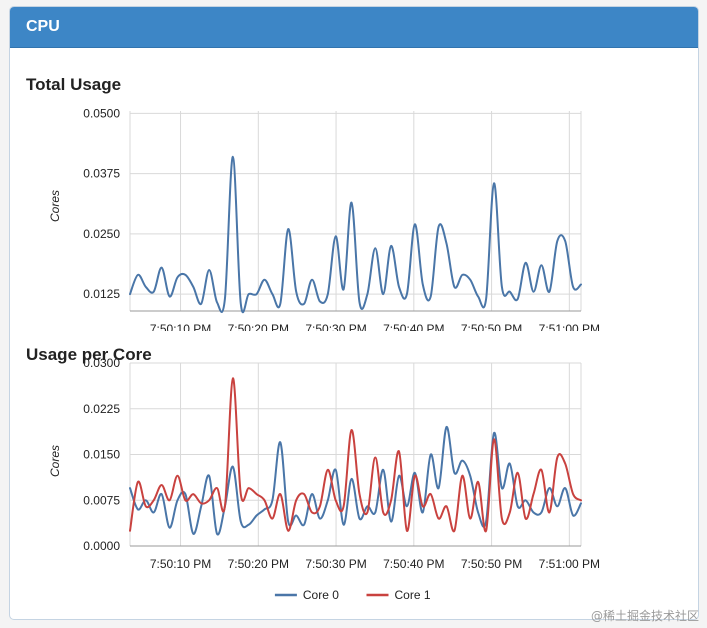 This screenshot has width=707, height=628. Describe the element at coordinates (101, 500) in the screenshot. I see `y-tick-label: 0.0075` at that location.